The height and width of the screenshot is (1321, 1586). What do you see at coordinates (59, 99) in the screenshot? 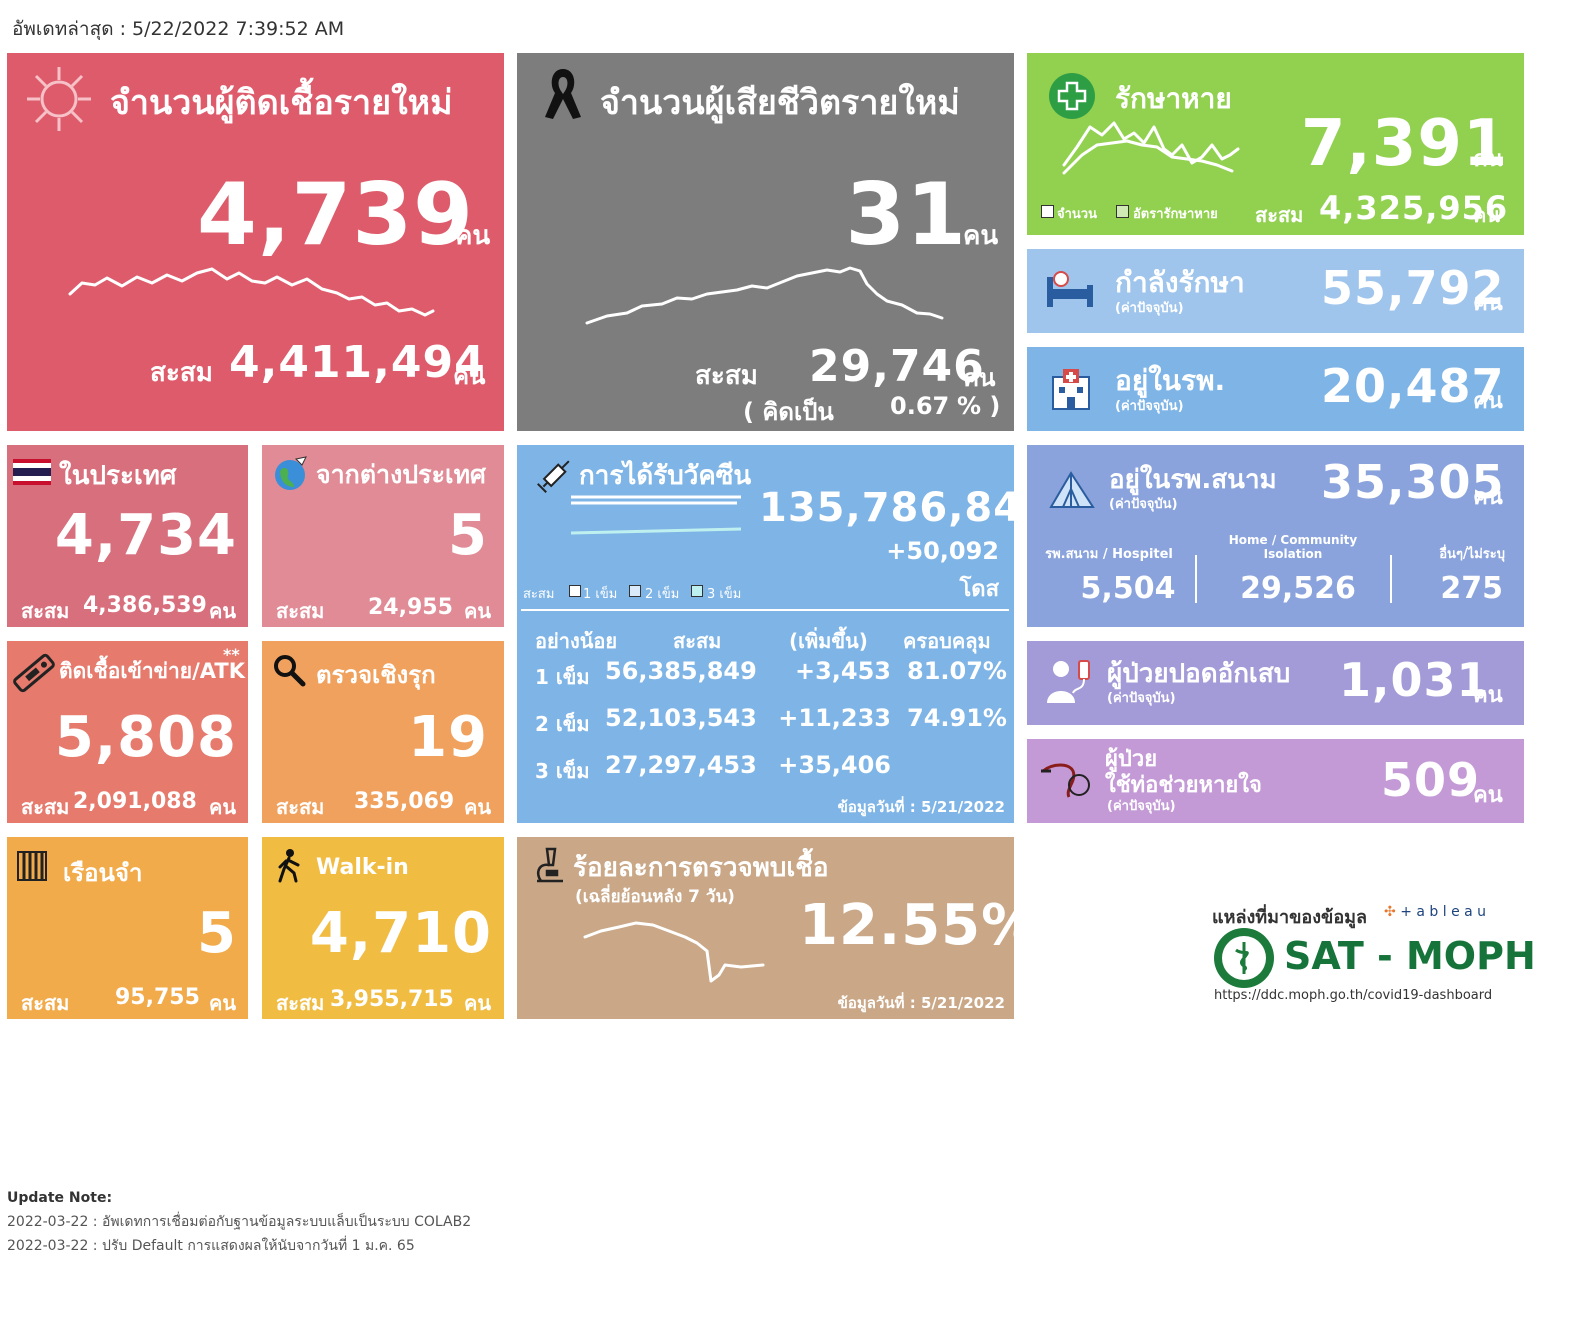
I see `virus-icon` at bounding box center [59, 99].